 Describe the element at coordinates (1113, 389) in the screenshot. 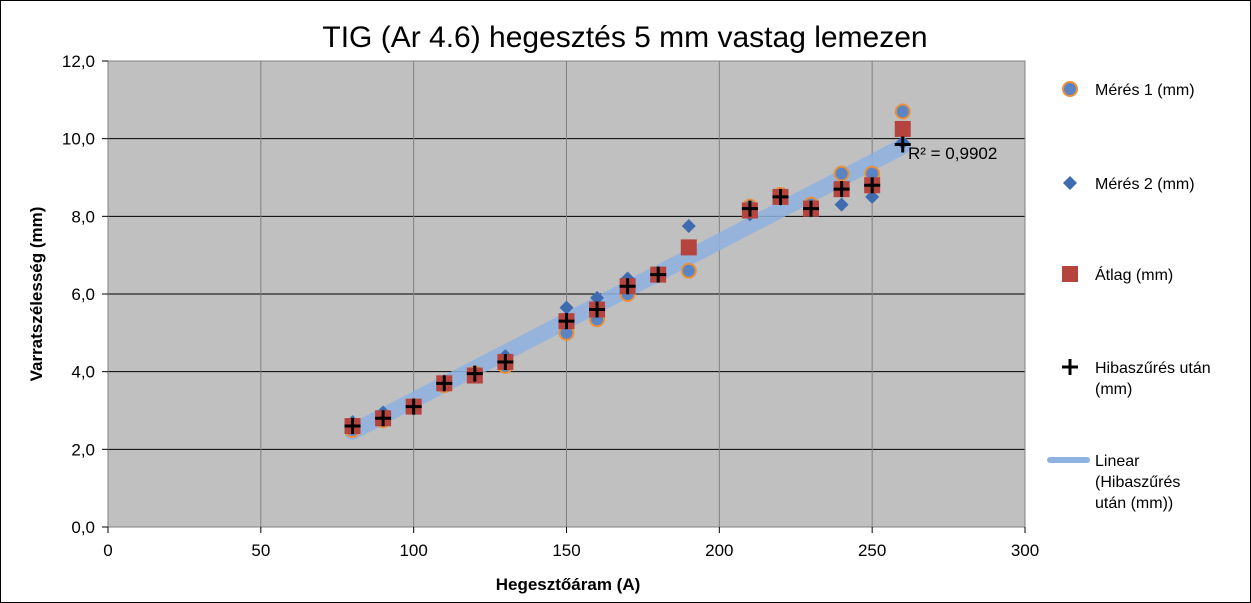

I see `legend-label: (mm)` at that location.